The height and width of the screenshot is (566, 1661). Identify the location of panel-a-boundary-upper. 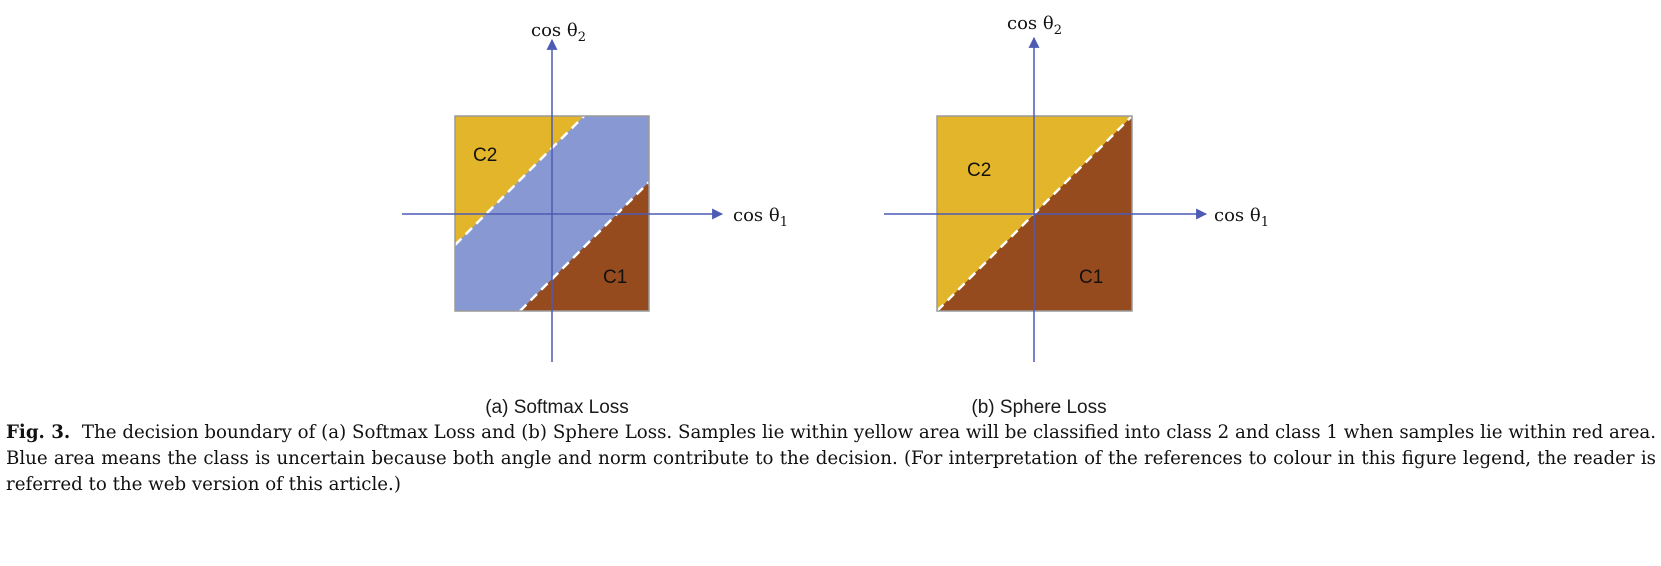
(519, 180).